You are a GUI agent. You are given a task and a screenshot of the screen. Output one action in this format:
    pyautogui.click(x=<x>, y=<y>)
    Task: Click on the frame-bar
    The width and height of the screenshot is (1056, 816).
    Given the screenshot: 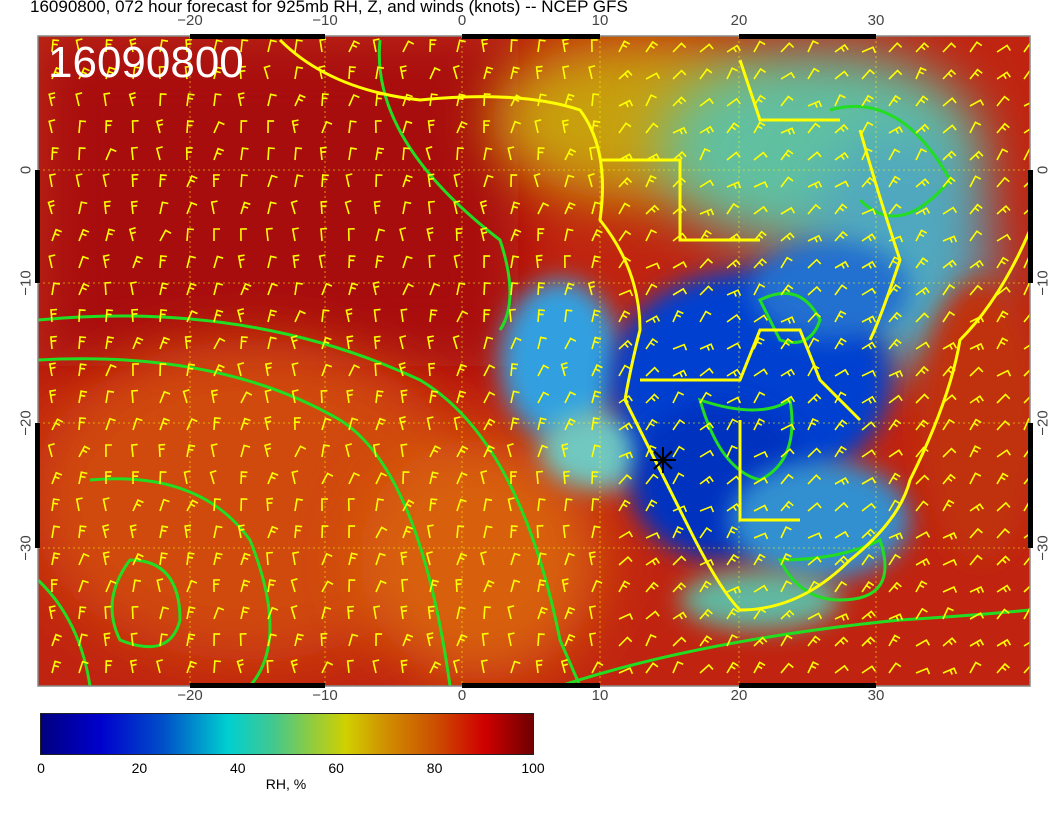 What is the action you would take?
    pyautogui.click(x=1030, y=485)
    